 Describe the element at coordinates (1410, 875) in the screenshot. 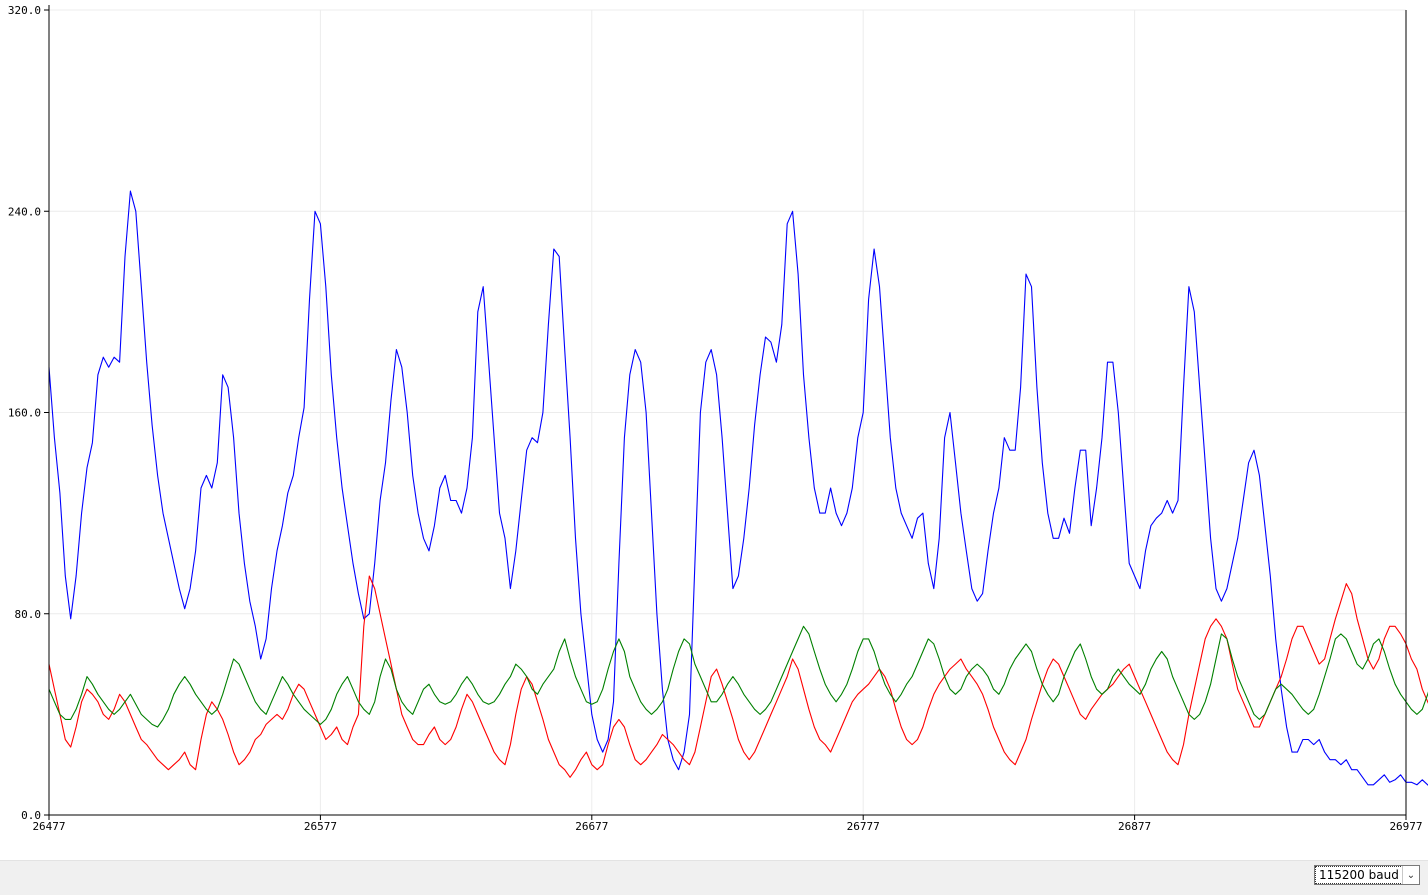

I see `chevron-down-icon: ⌄` at that location.